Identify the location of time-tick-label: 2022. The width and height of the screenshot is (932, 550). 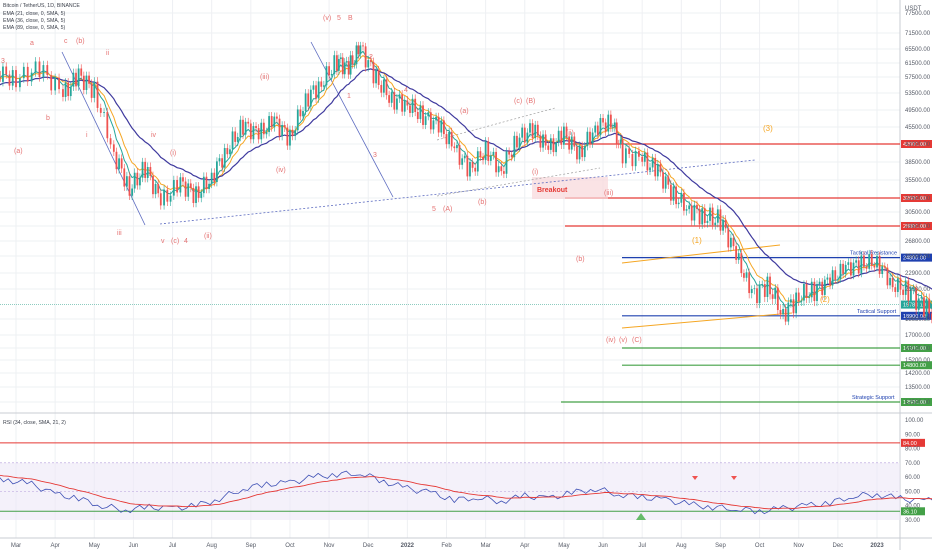
(408, 546).